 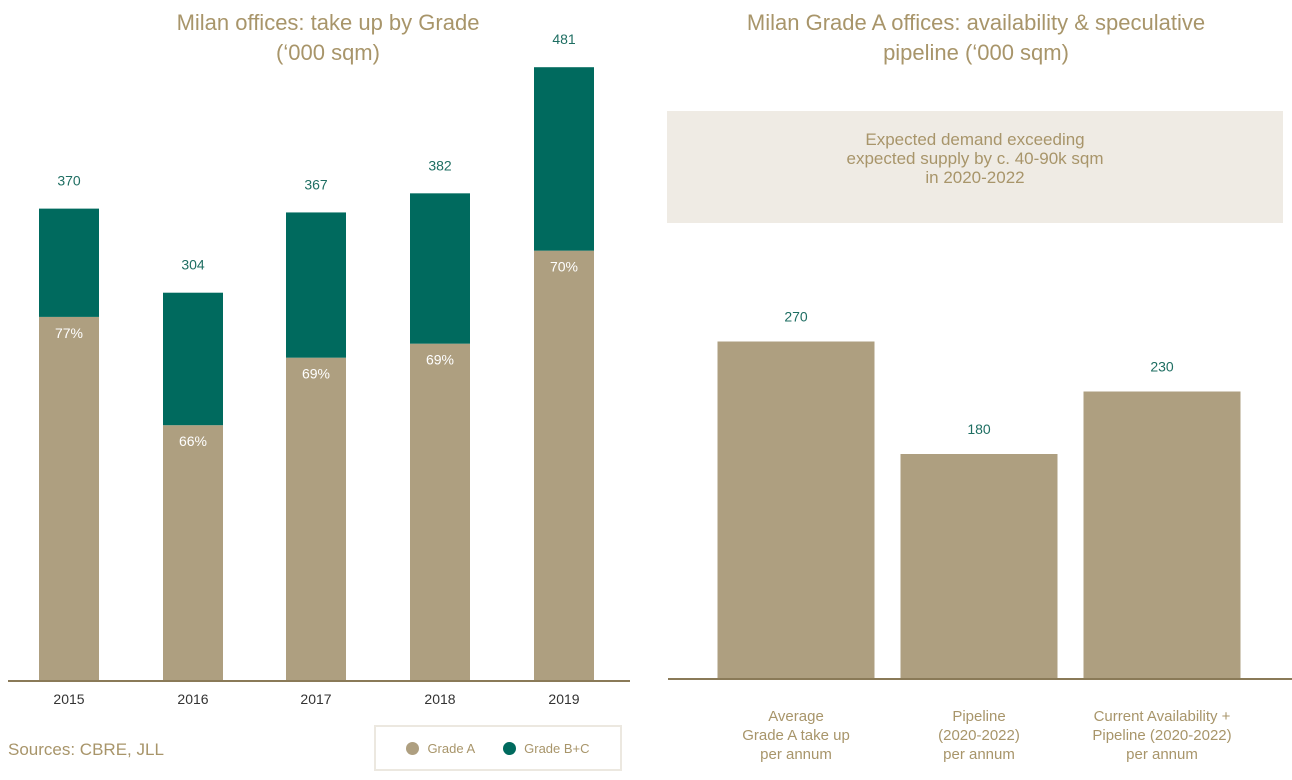 What do you see at coordinates (796, 317) in the screenshot?
I see `bar-value-label: 270` at bounding box center [796, 317].